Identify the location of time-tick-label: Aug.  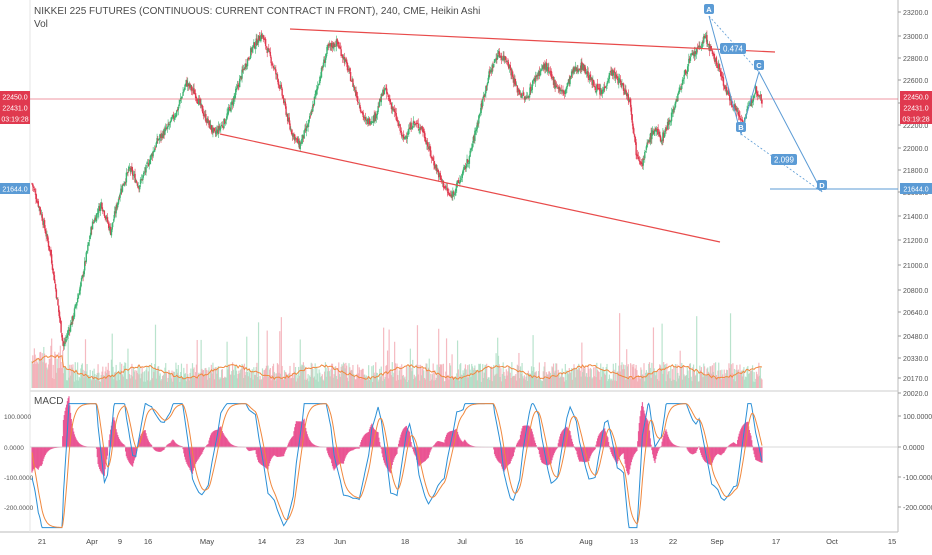
(585, 541).